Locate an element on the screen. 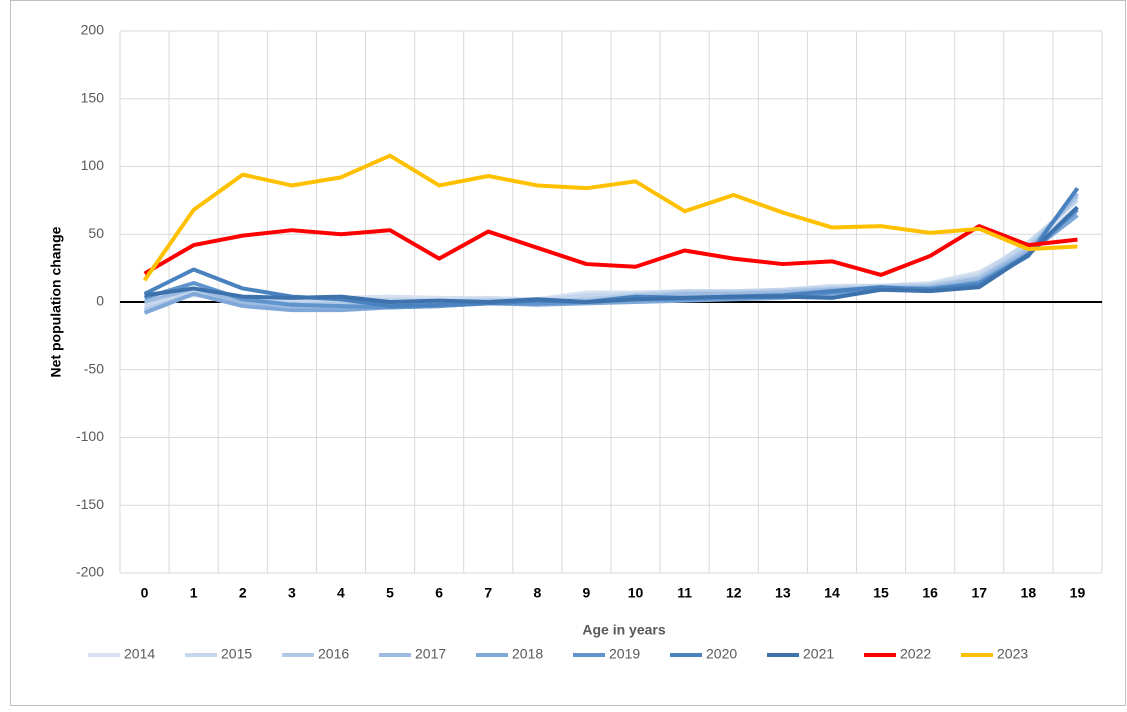  legend-label: 2019 is located at coordinates (624, 654).